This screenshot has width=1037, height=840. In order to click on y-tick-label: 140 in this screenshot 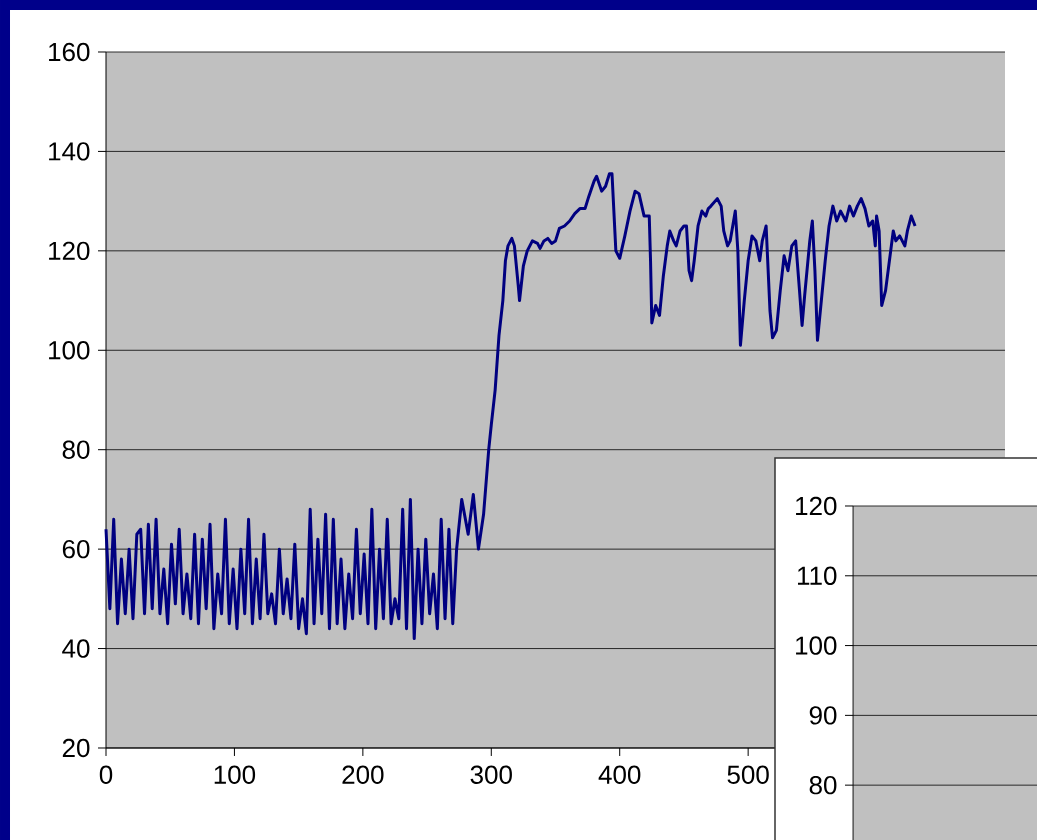, I will do `click(69, 151)`.